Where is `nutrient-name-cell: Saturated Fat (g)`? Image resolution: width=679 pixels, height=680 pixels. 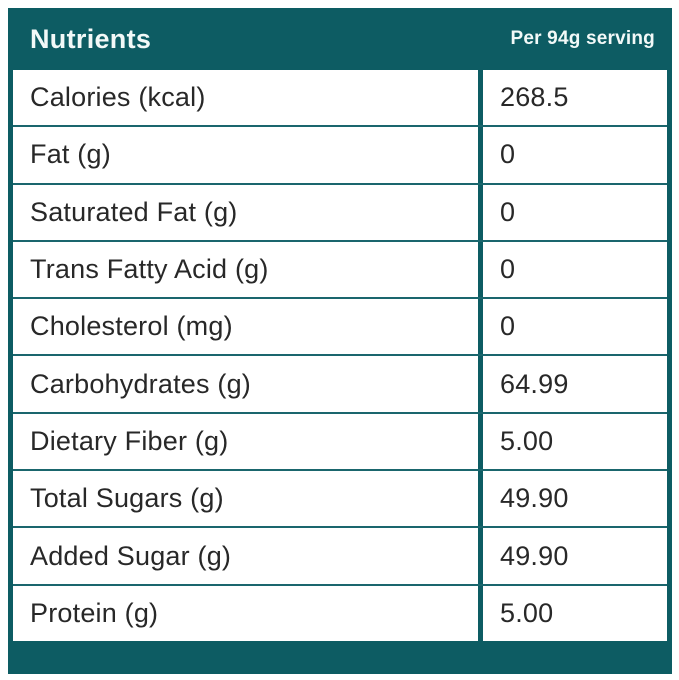 nutrient-name-cell: Saturated Fat (g) is located at coordinates (134, 211).